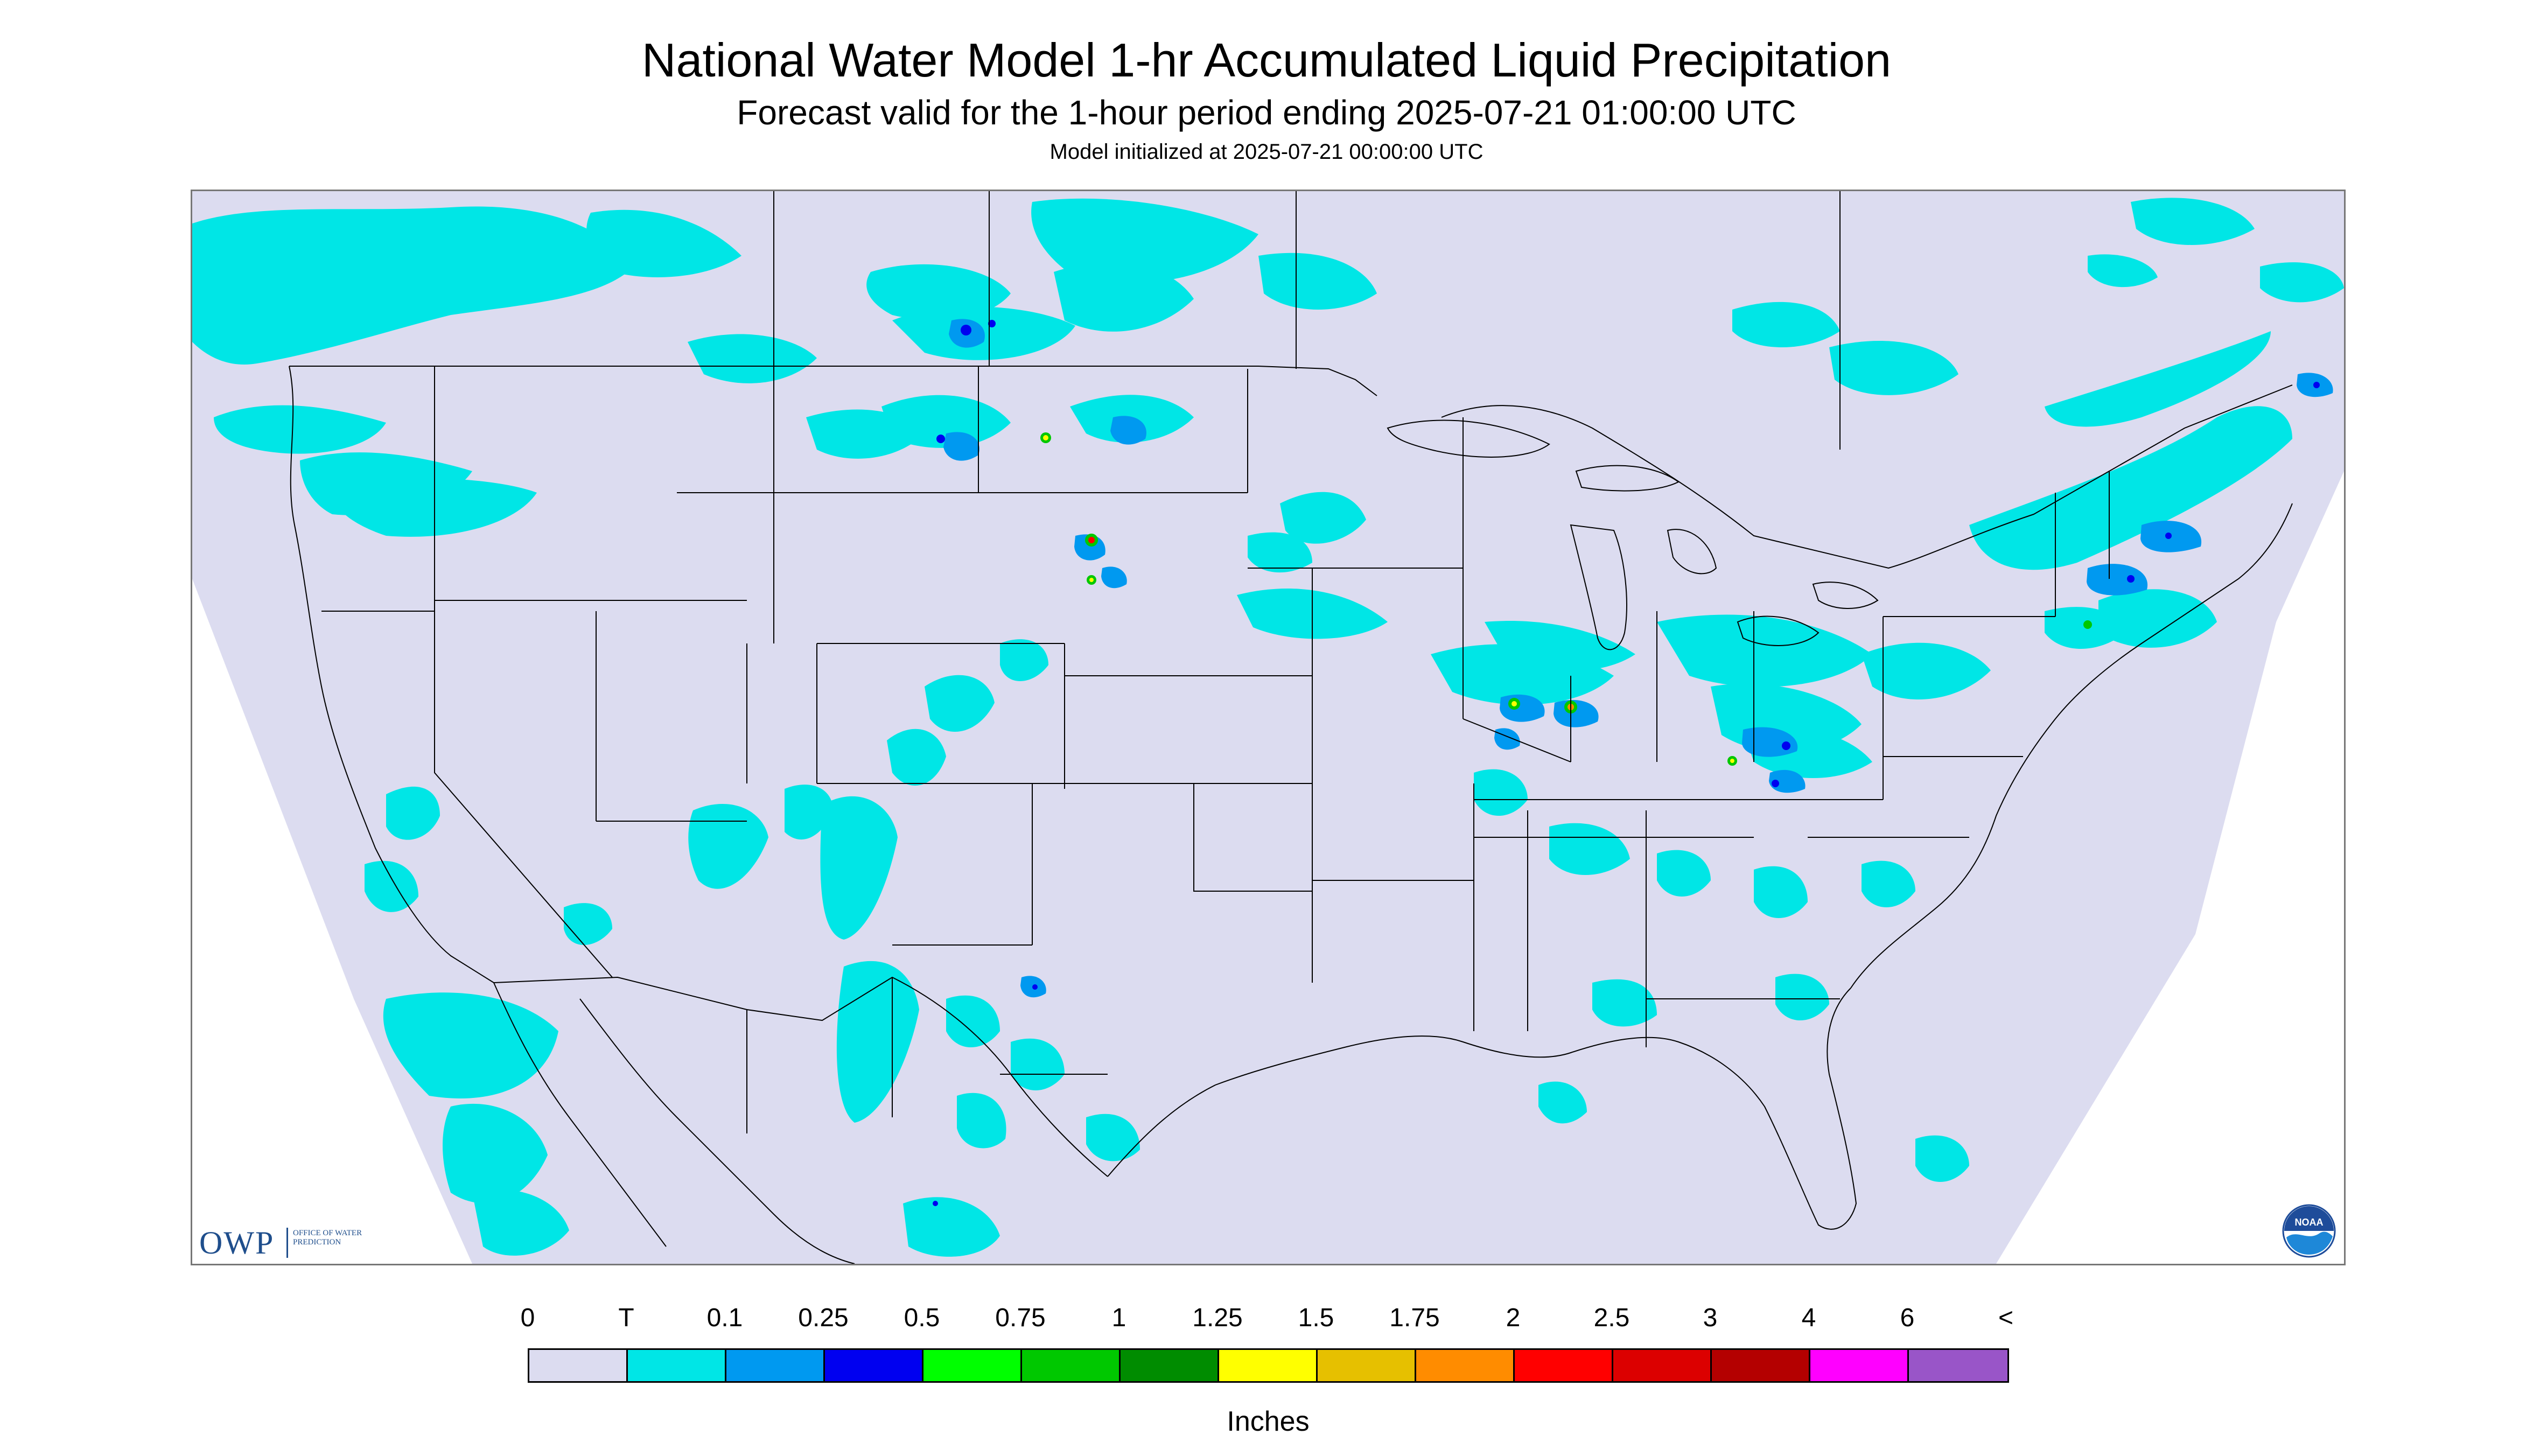  I want to click on legend-tick-label: 1.5, so click(1316, 1318).